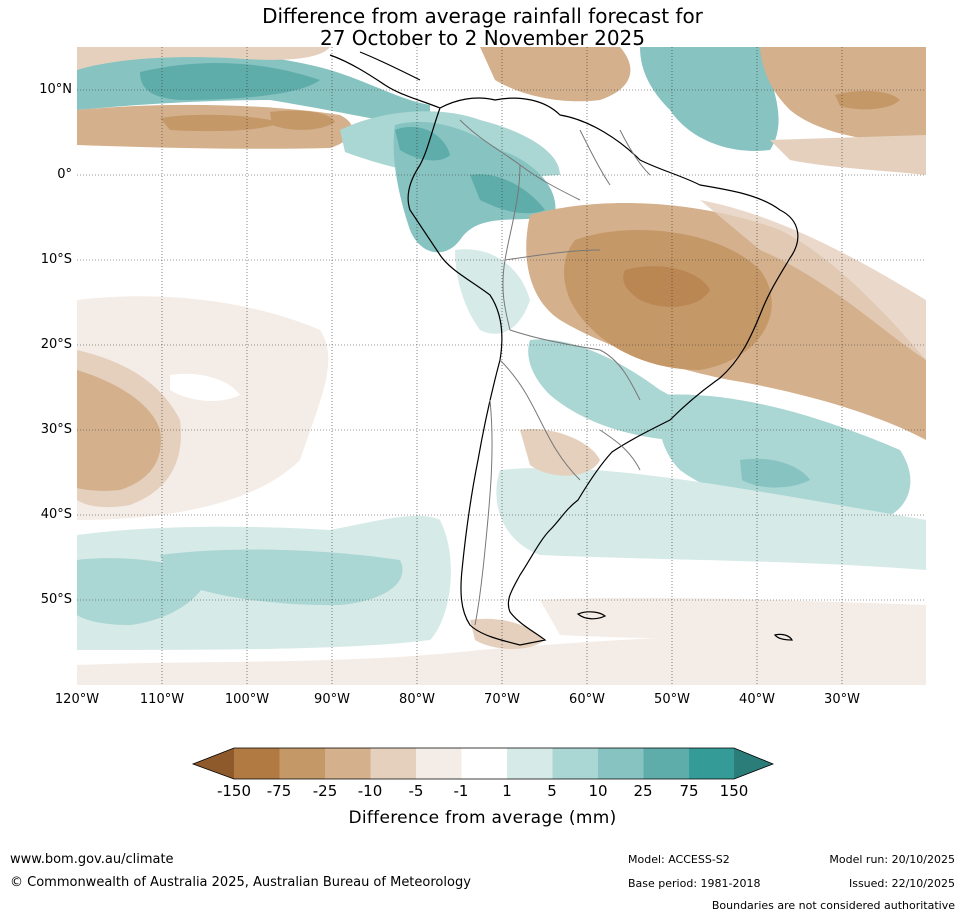 The image size is (965, 919). I want to click on legend-tick-5: -1, so click(461, 791).